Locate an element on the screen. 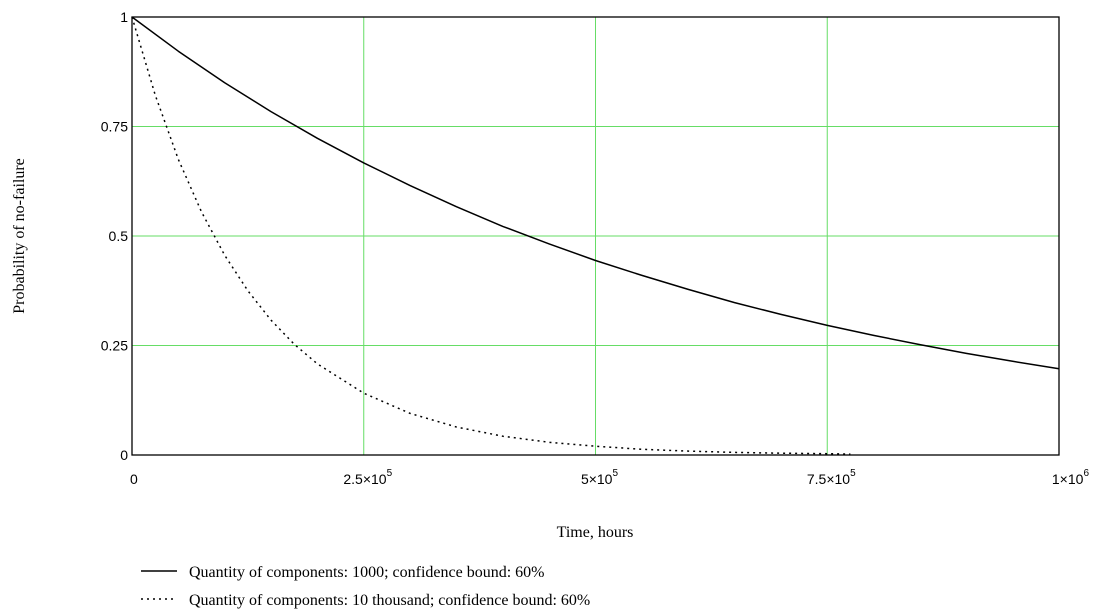 The width and height of the screenshot is (1094, 613). x-axis-label: Time, hours is located at coordinates (595, 532).